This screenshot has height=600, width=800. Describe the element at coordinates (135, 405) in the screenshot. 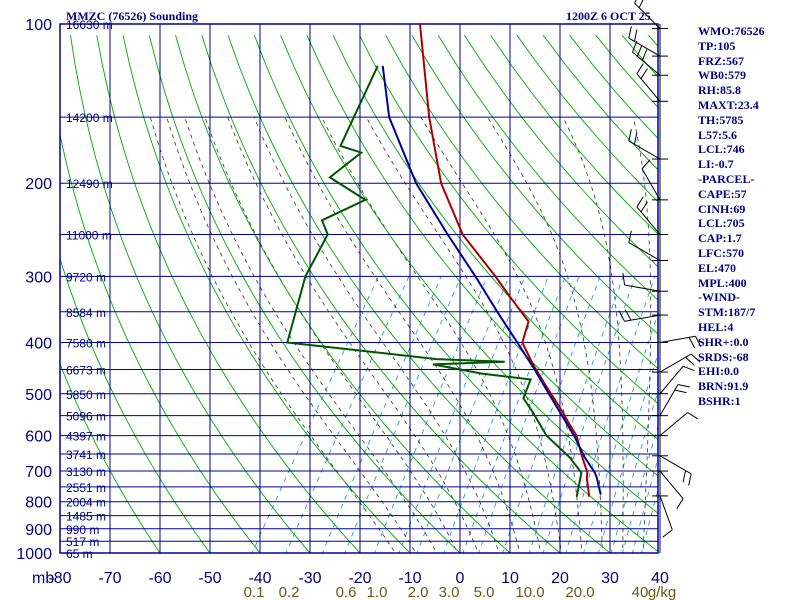

I see `dry-adiabat-line--50` at that location.